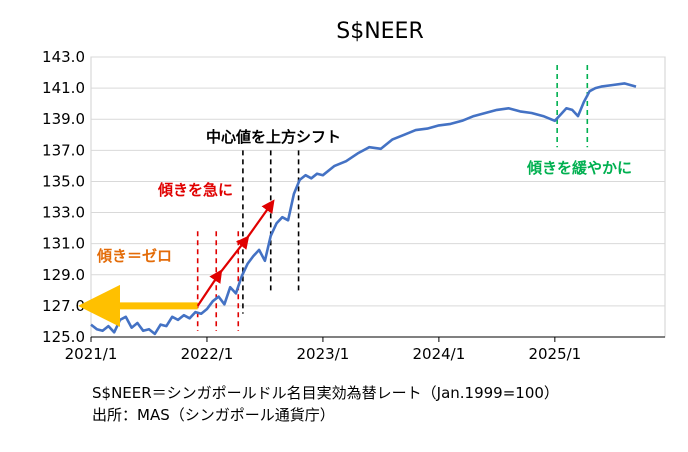  What do you see at coordinates (63, 57) in the screenshot?
I see `y-tick-label: 143.0` at bounding box center [63, 57].